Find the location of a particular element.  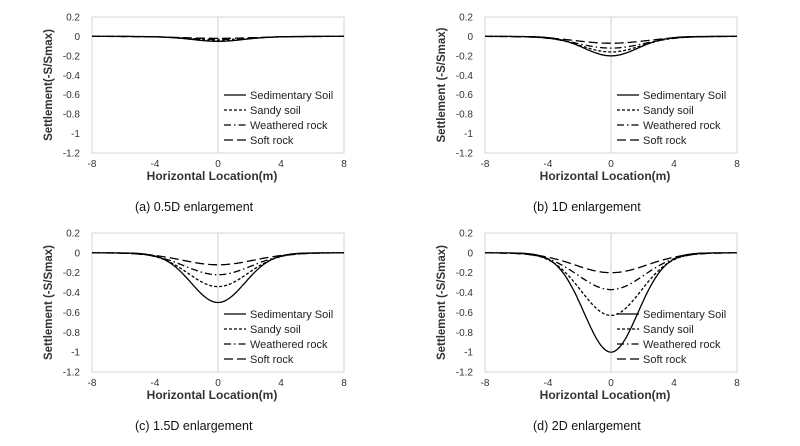

panel-caption: (a) 0.5D enlargement is located at coordinates (194, 207).